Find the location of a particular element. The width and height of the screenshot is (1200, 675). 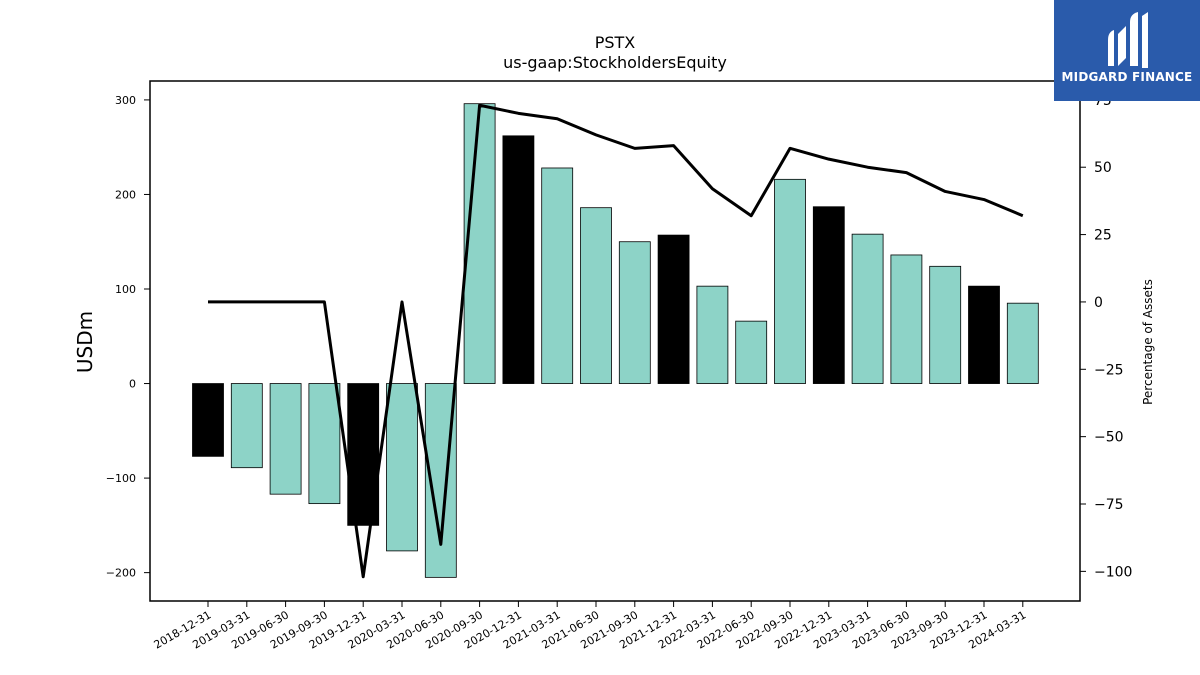

y2-tick-label--25: −25 is located at coordinates (1109, 370).